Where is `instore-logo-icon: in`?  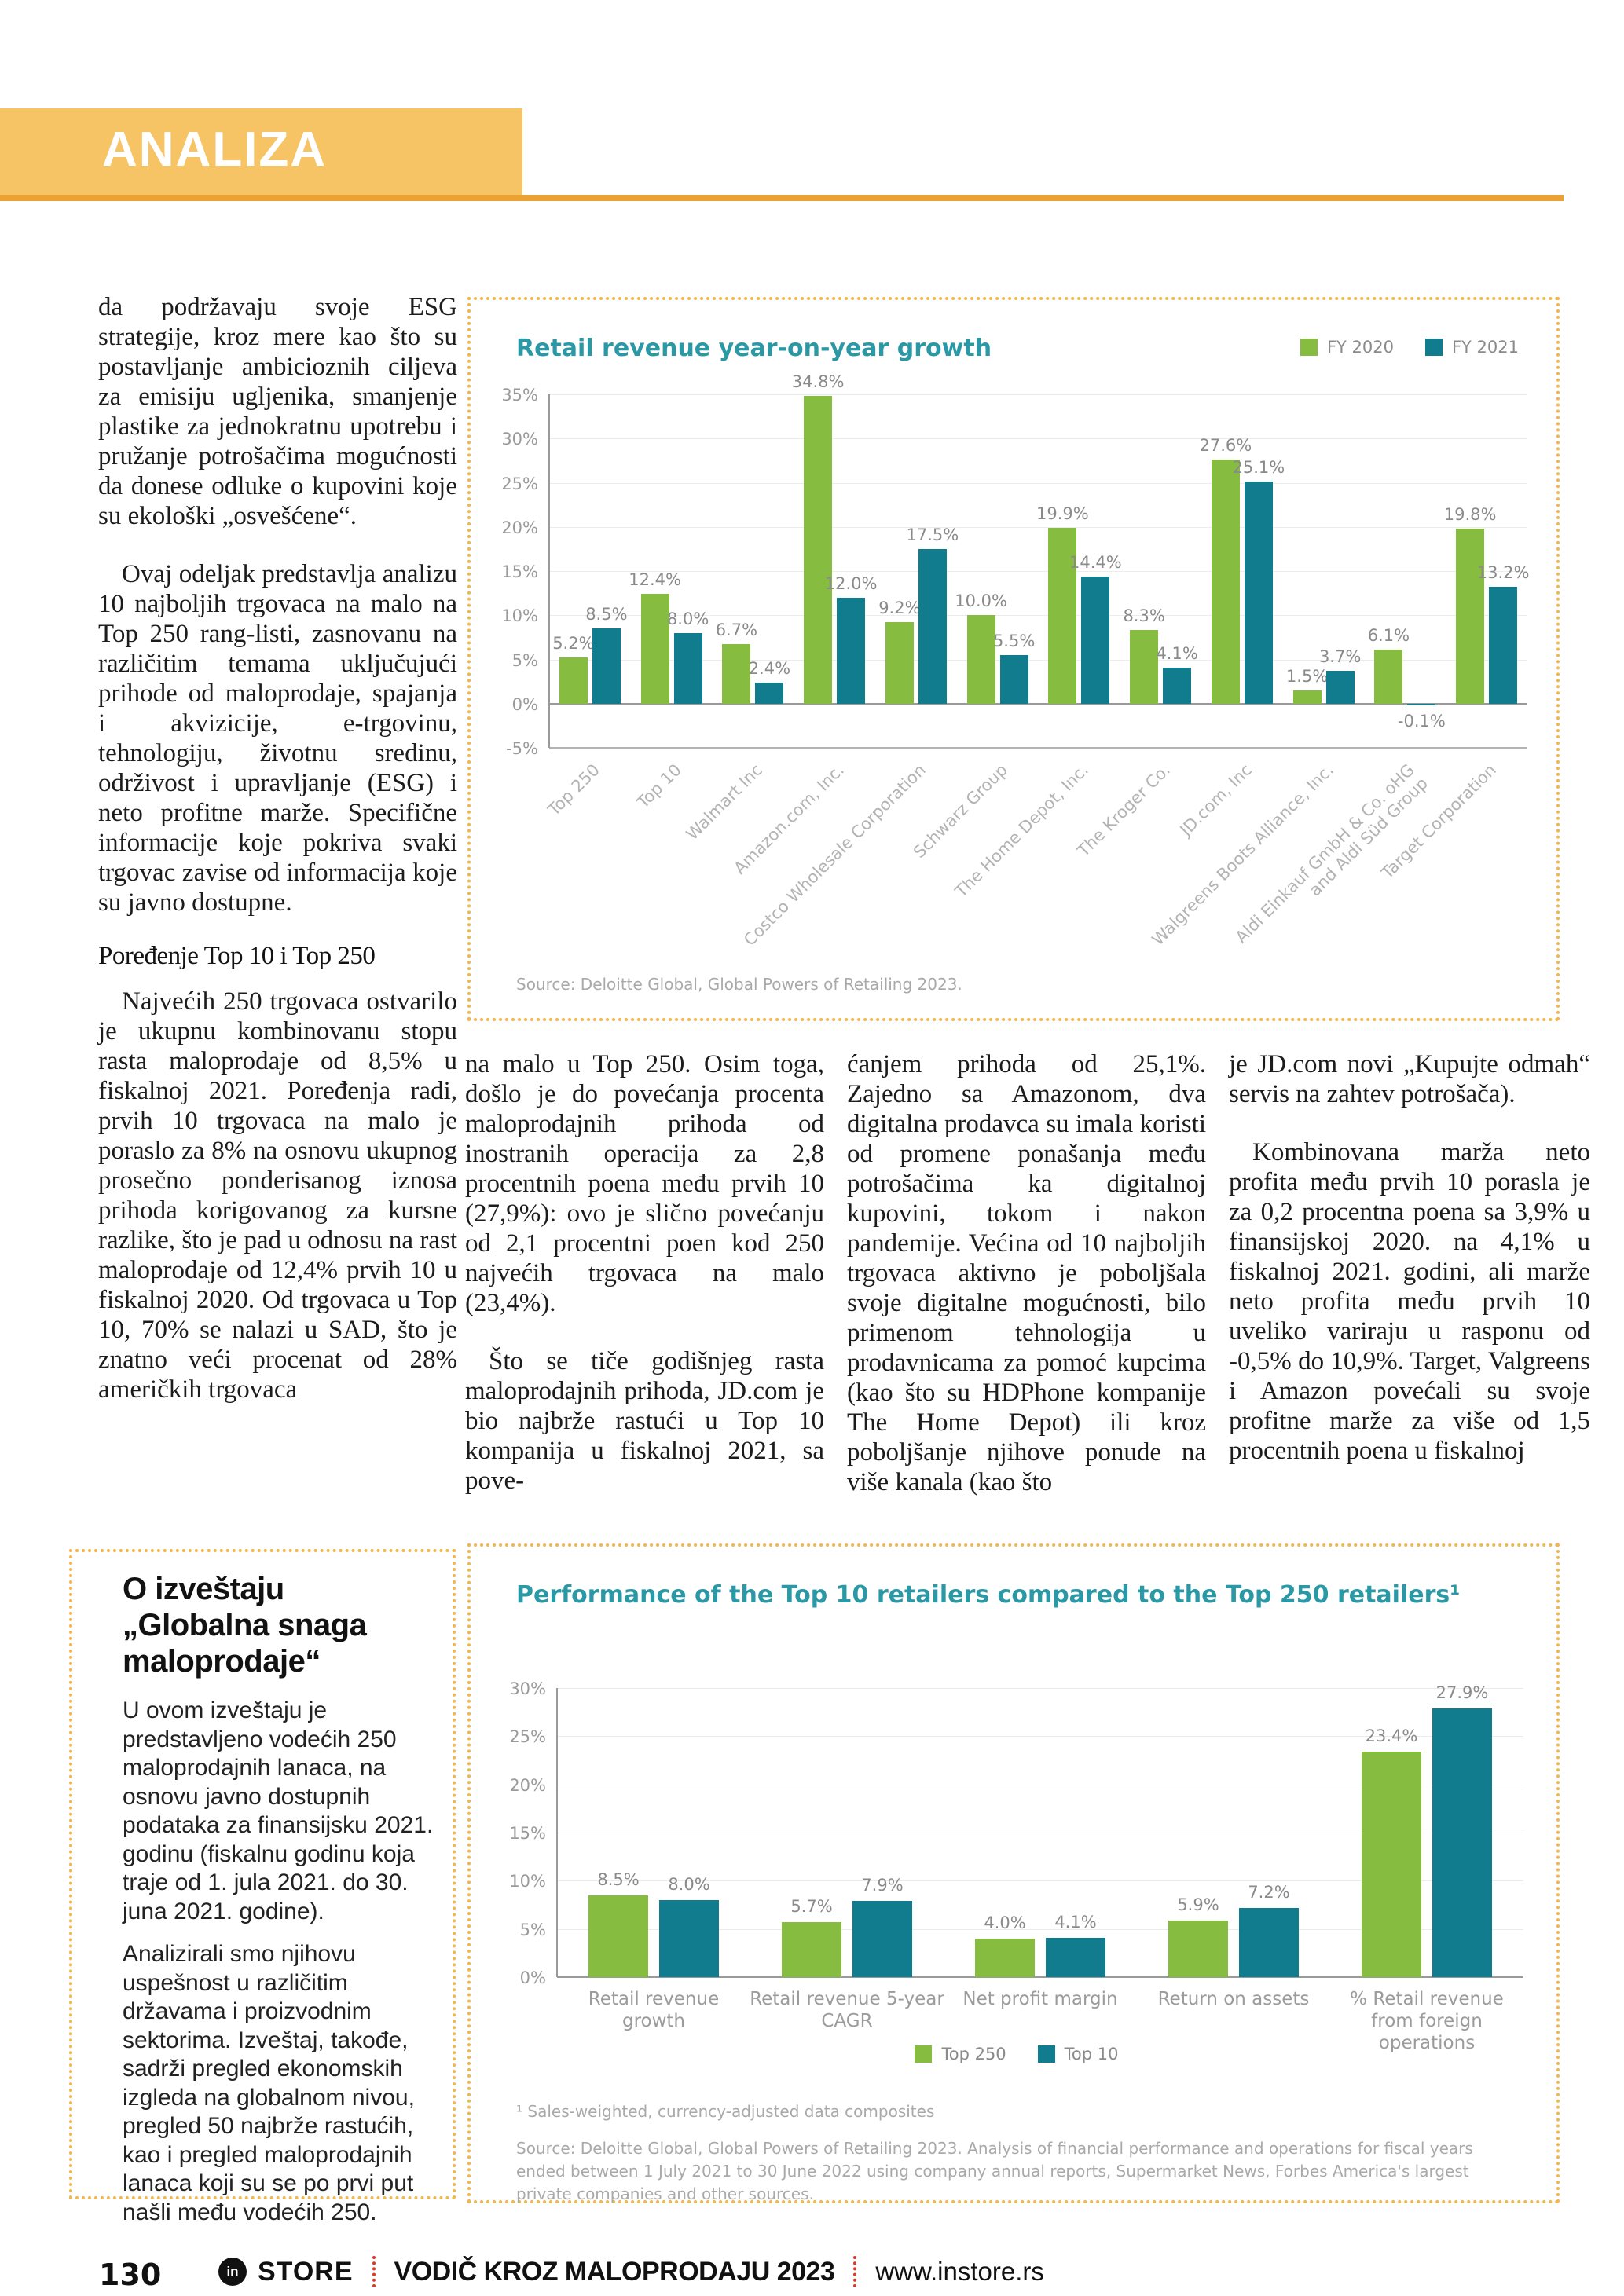
instore-logo-icon: in is located at coordinates (232, 2272).